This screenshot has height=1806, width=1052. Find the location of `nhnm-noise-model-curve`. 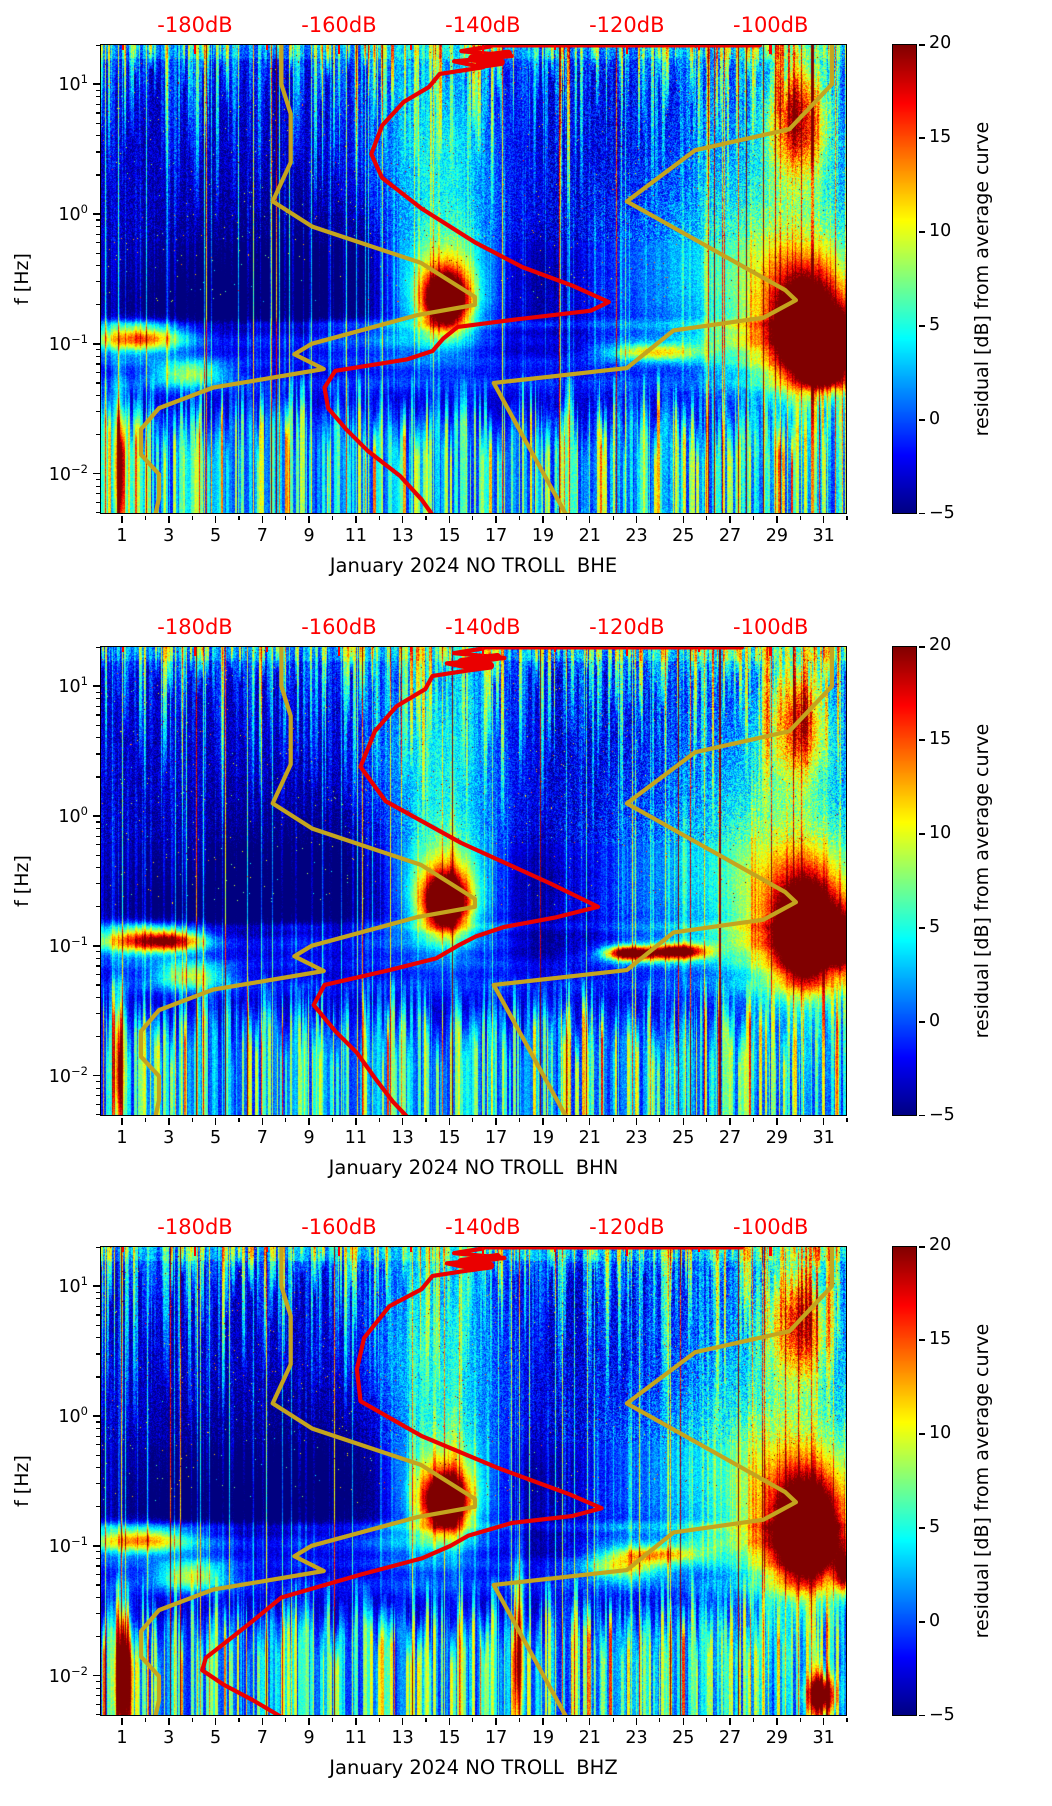

nhnm-noise-model-curve is located at coordinates (663, 279).